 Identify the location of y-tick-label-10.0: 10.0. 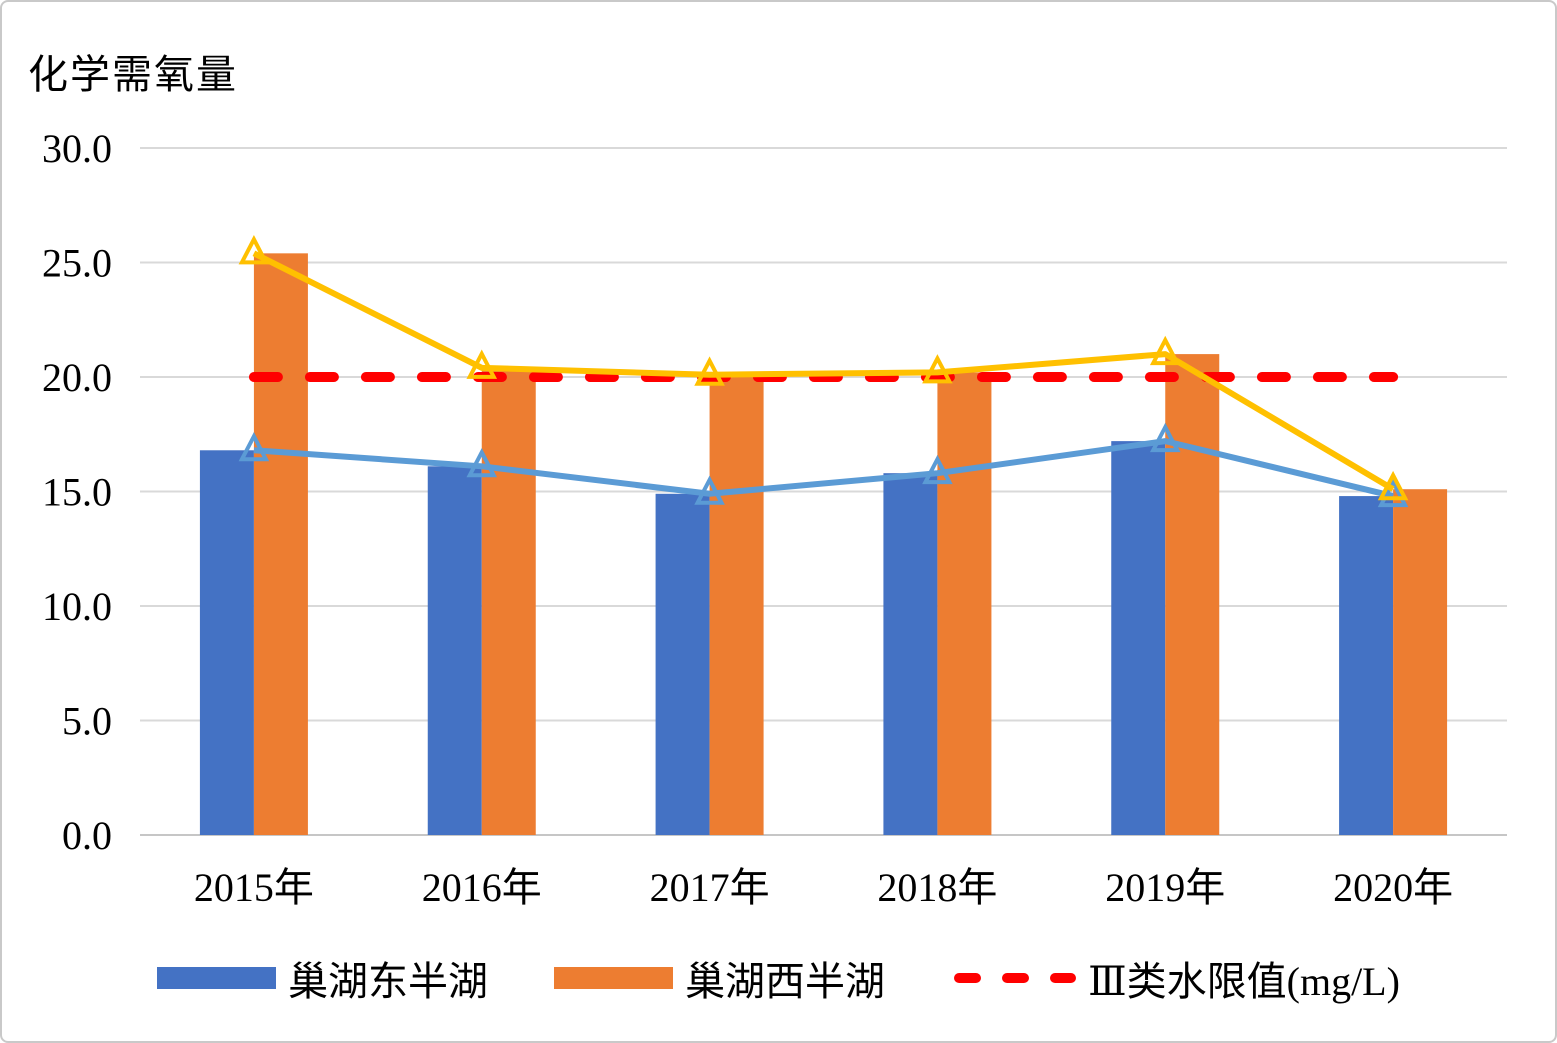
(77, 606).